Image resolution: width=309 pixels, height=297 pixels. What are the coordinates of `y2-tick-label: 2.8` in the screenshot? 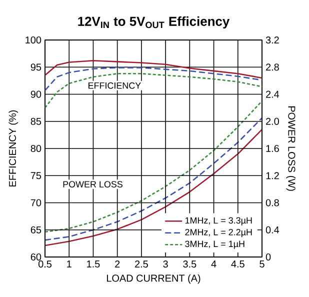 It's located at (272, 67).